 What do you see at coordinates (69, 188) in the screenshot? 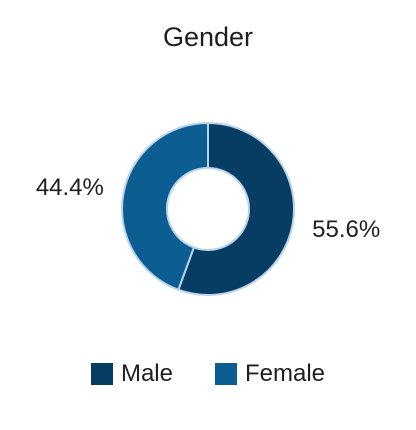
I see `data-label-female: 44.4%` at bounding box center [69, 188].